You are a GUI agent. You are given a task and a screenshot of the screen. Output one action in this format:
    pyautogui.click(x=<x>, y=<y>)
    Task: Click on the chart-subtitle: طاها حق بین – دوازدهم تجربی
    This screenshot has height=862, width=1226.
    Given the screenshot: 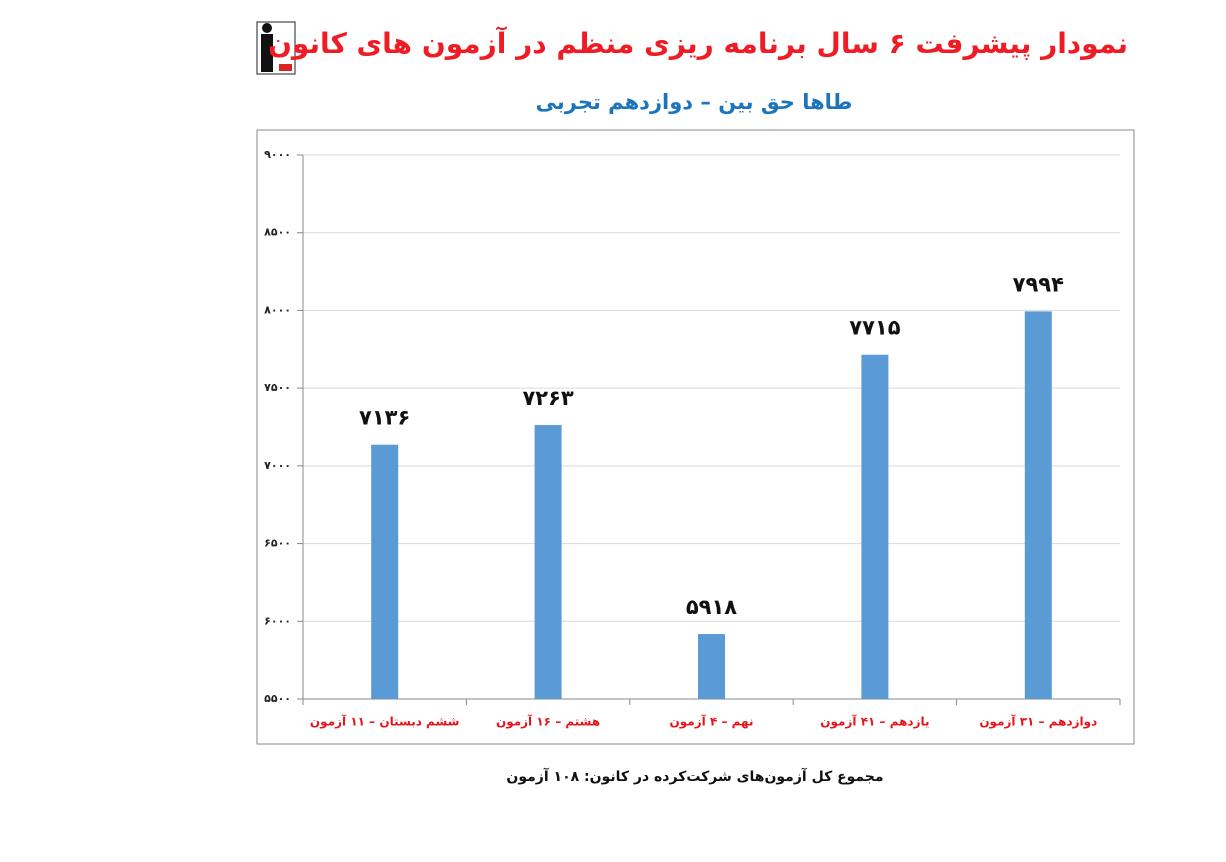 What is the action you would take?
    pyautogui.click(x=694, y=102)
    